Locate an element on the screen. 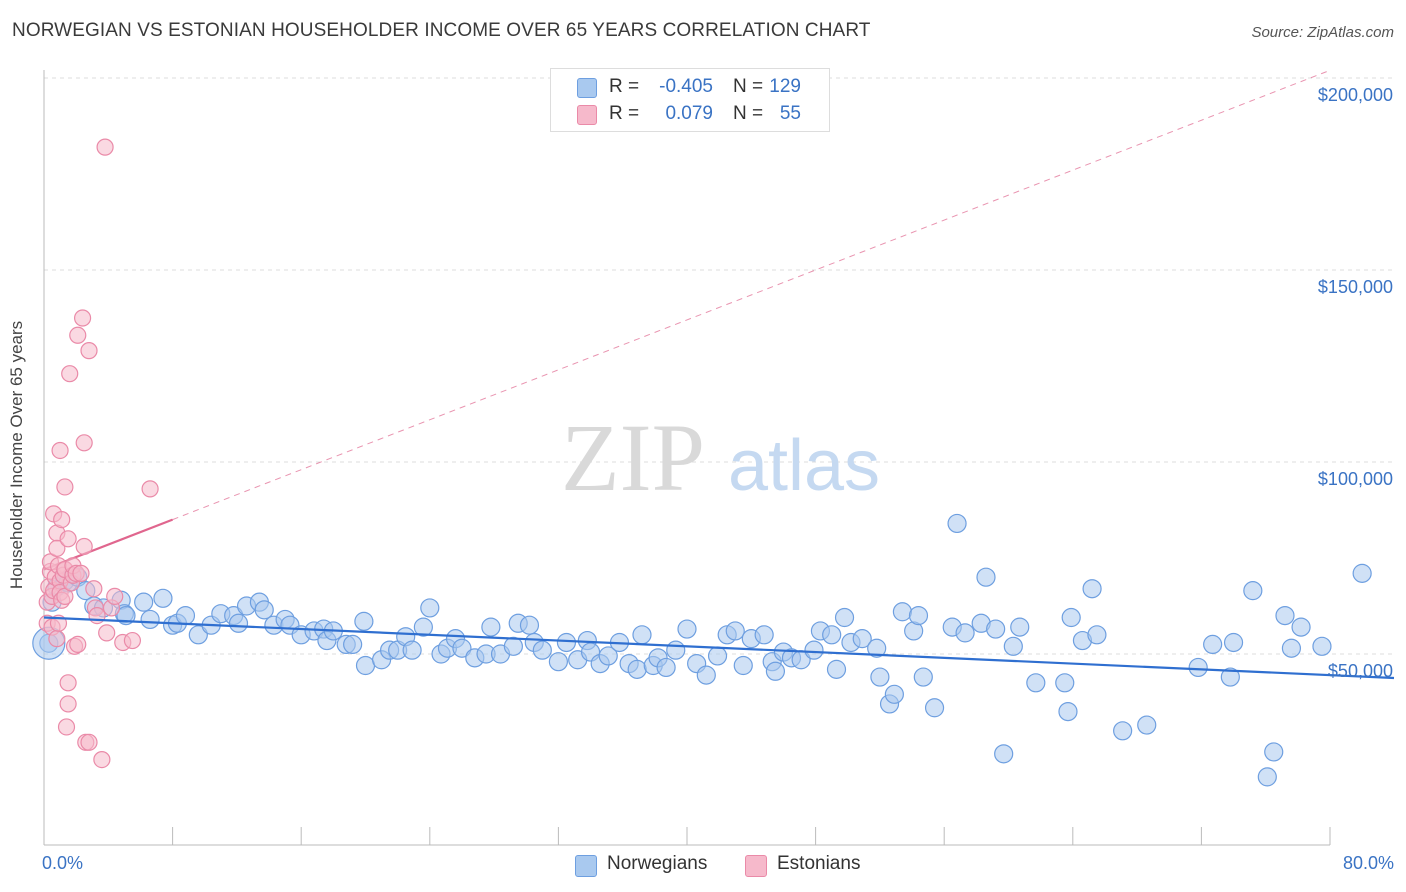 This screenshot has width=1406, height=892. norwegian-trend-line is located at coordinates (719, 648).